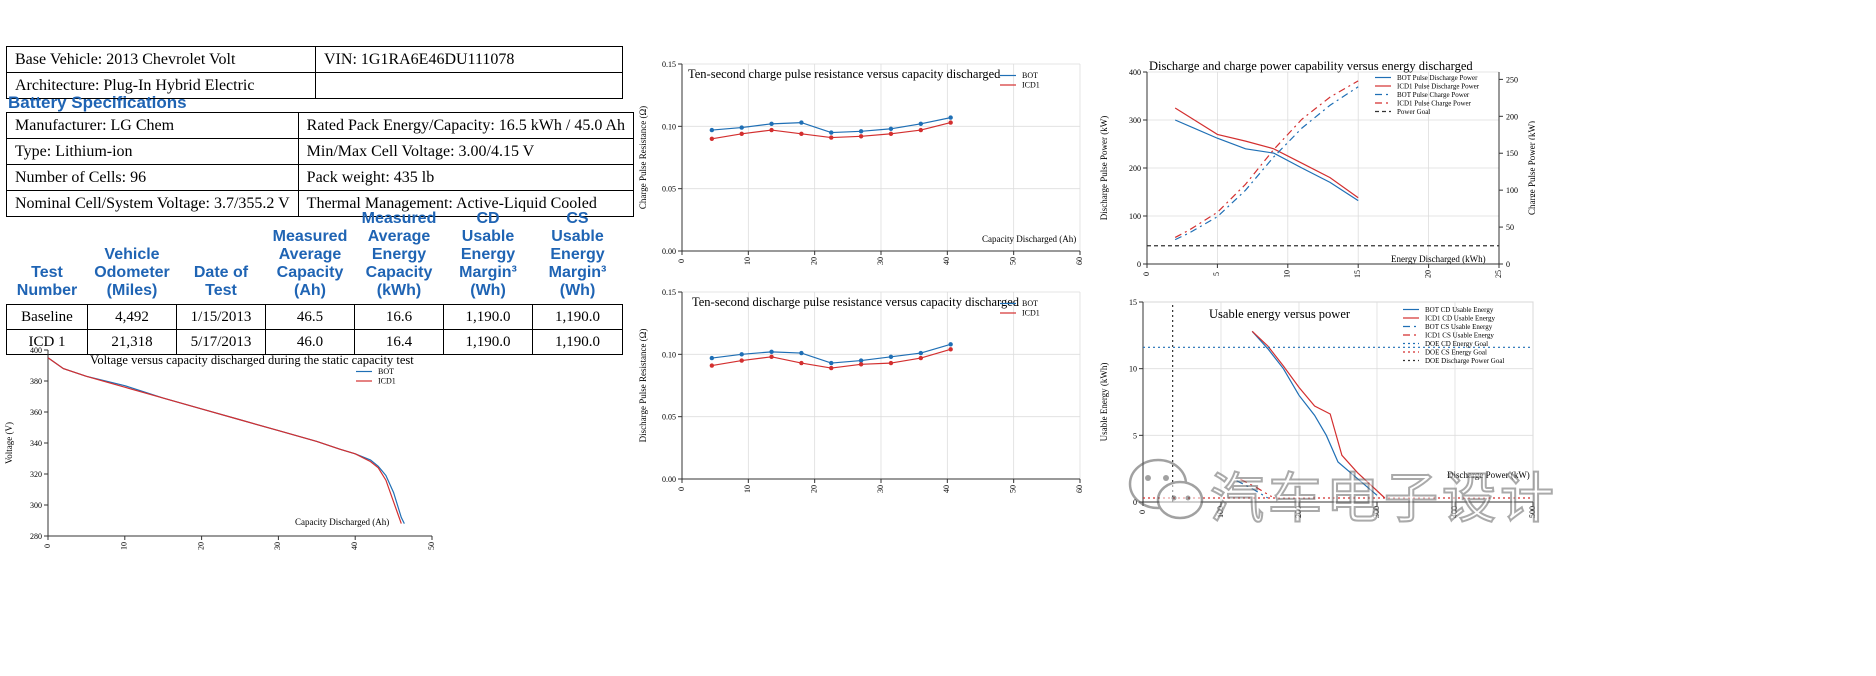 Image resolution: width=1876 pixels, height=676 pixels. What do you see at coordinates (399, 236) in the screenshot?
I see `column-header-line: Average` at bounding box center [399, 236].